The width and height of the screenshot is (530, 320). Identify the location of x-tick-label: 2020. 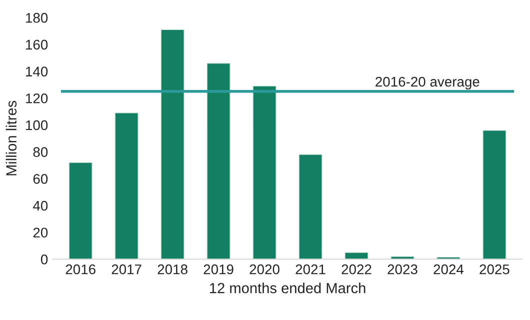
(265, 269).